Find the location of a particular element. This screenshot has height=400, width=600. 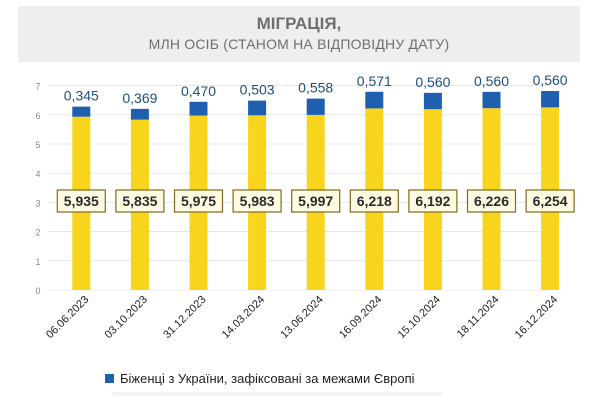

legend-swatch-abroad is located at coordinates (109, 378).